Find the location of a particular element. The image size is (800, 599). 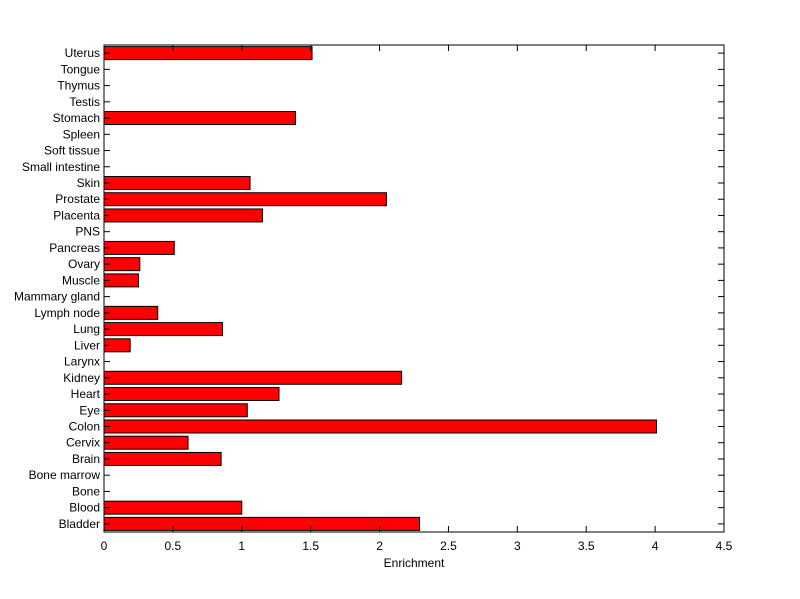

bar-heart is located at coordinates (191, 394).